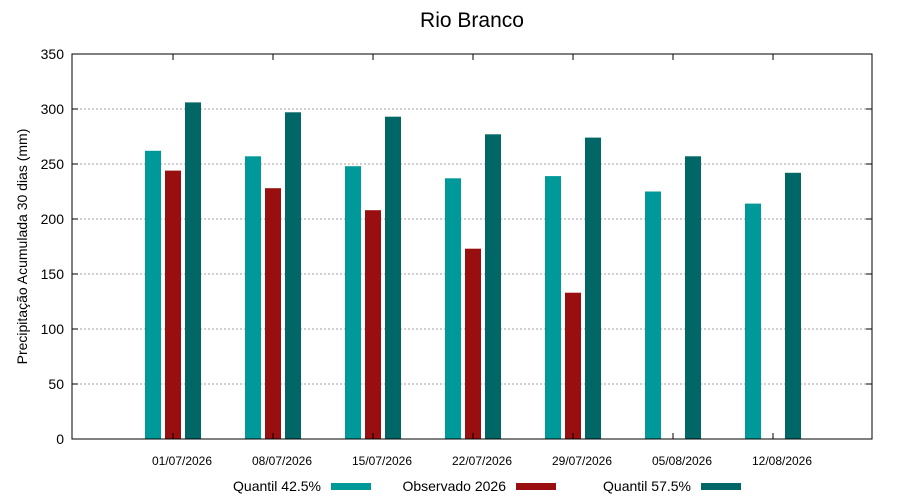 The width and height of the screenshot is (900, 500). Describe the element at coordinates (277, 486) in the screenshot. I see `legend-label: Quantil 42.5%` at that location.